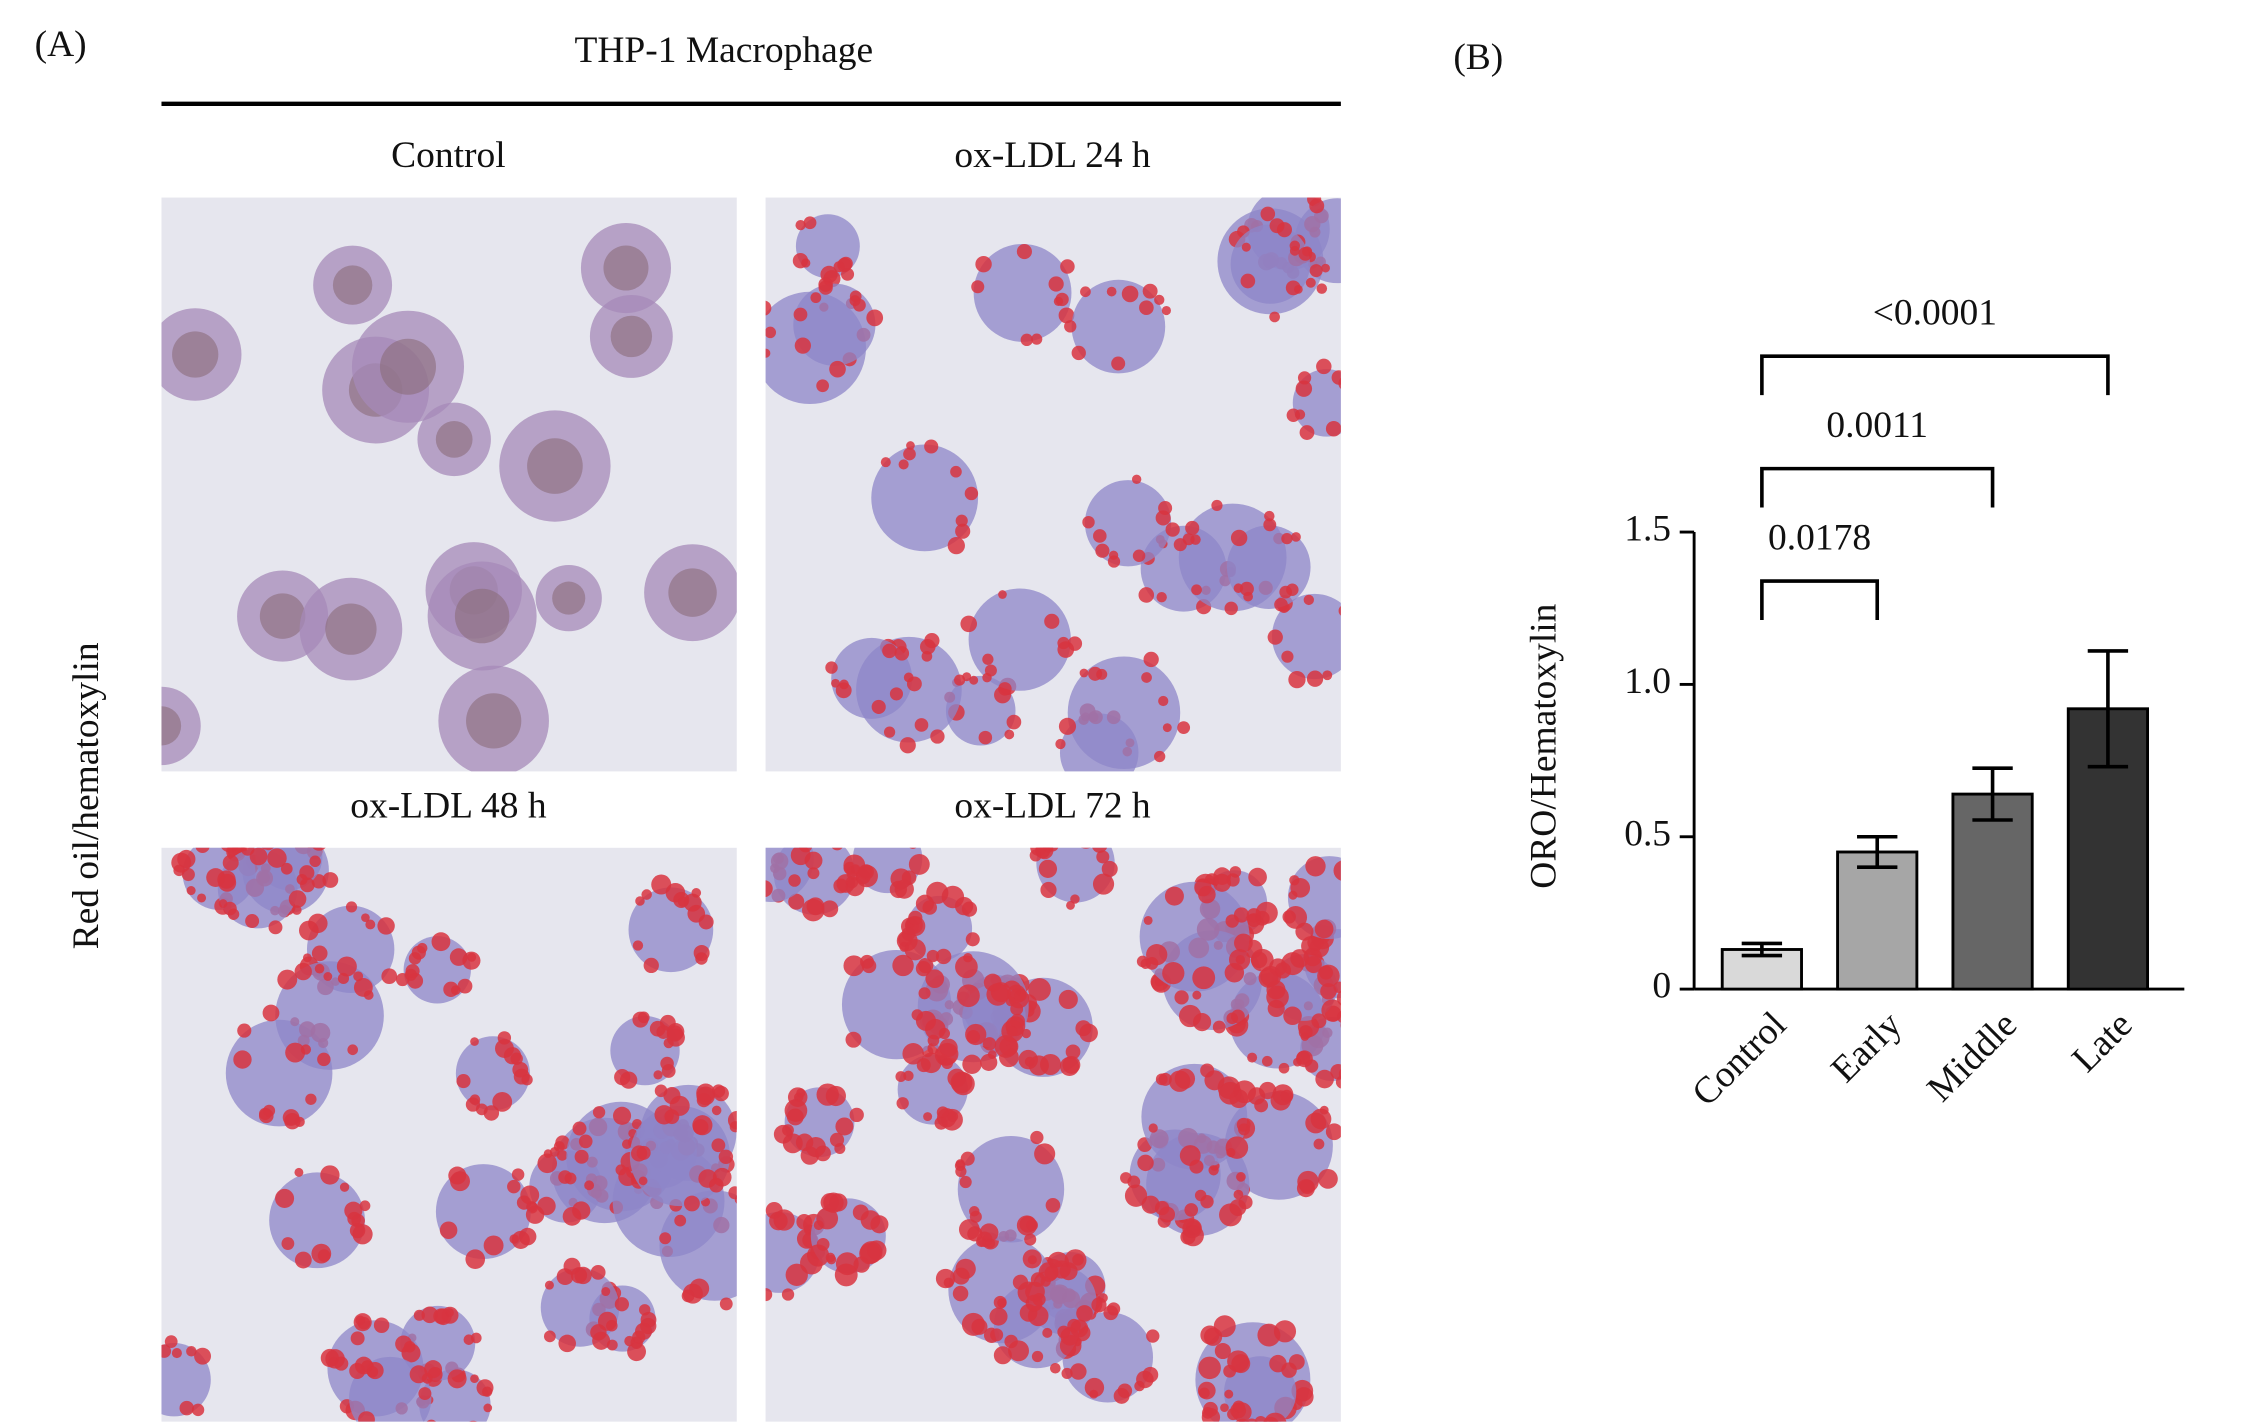 This screenshot has height=1426, width=2242. I want to click on bar, so click(2108, 849).